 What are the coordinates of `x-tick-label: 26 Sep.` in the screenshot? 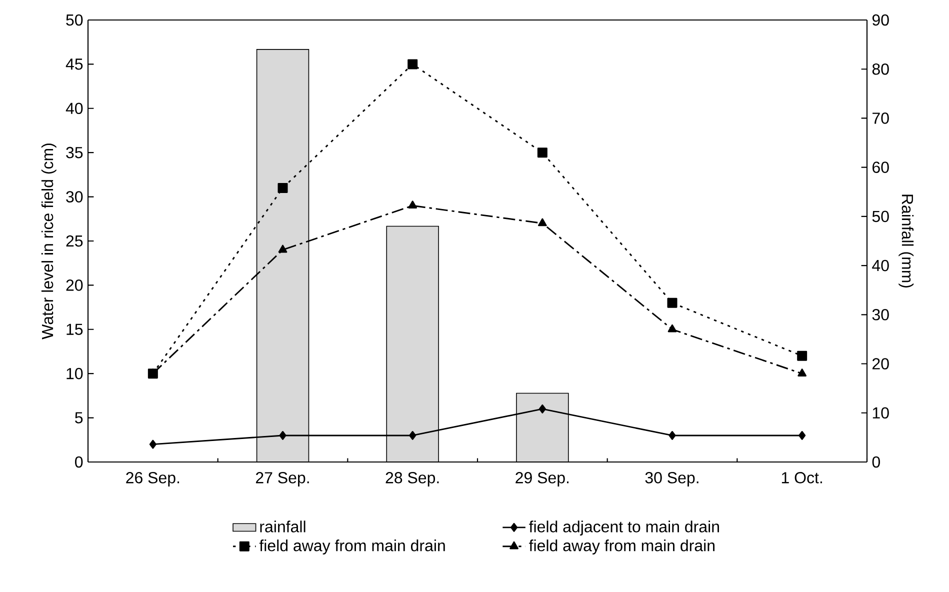 It's located at (153, 479).